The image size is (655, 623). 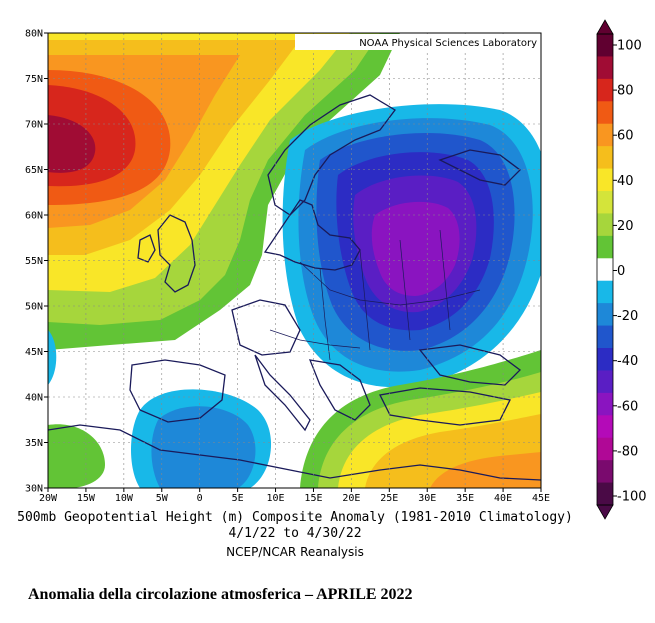 I want to click on colorbar-label: 20, so click(x=625, y=226).